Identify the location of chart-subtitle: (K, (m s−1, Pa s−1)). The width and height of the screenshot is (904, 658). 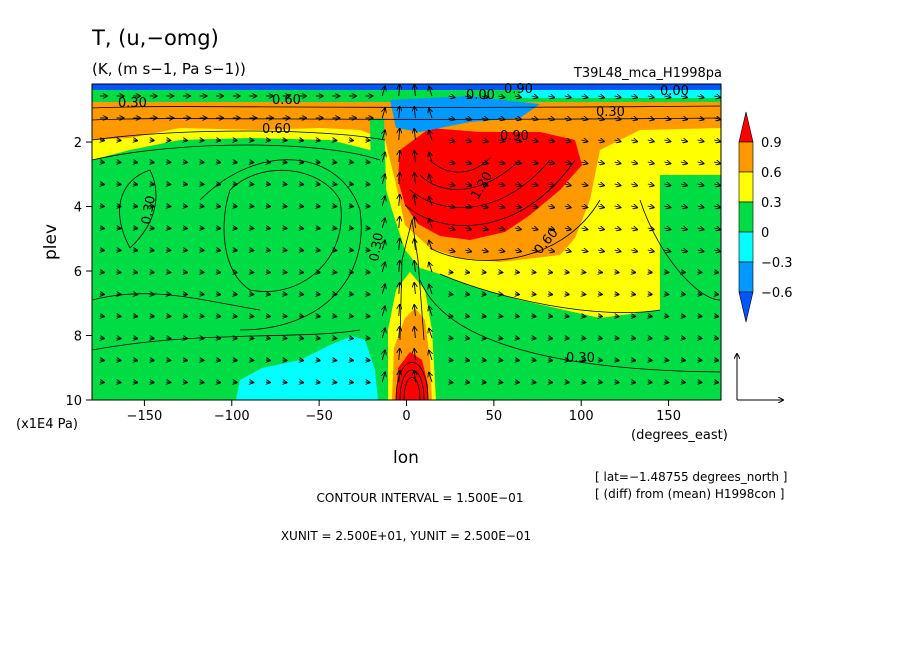
(169, 69).